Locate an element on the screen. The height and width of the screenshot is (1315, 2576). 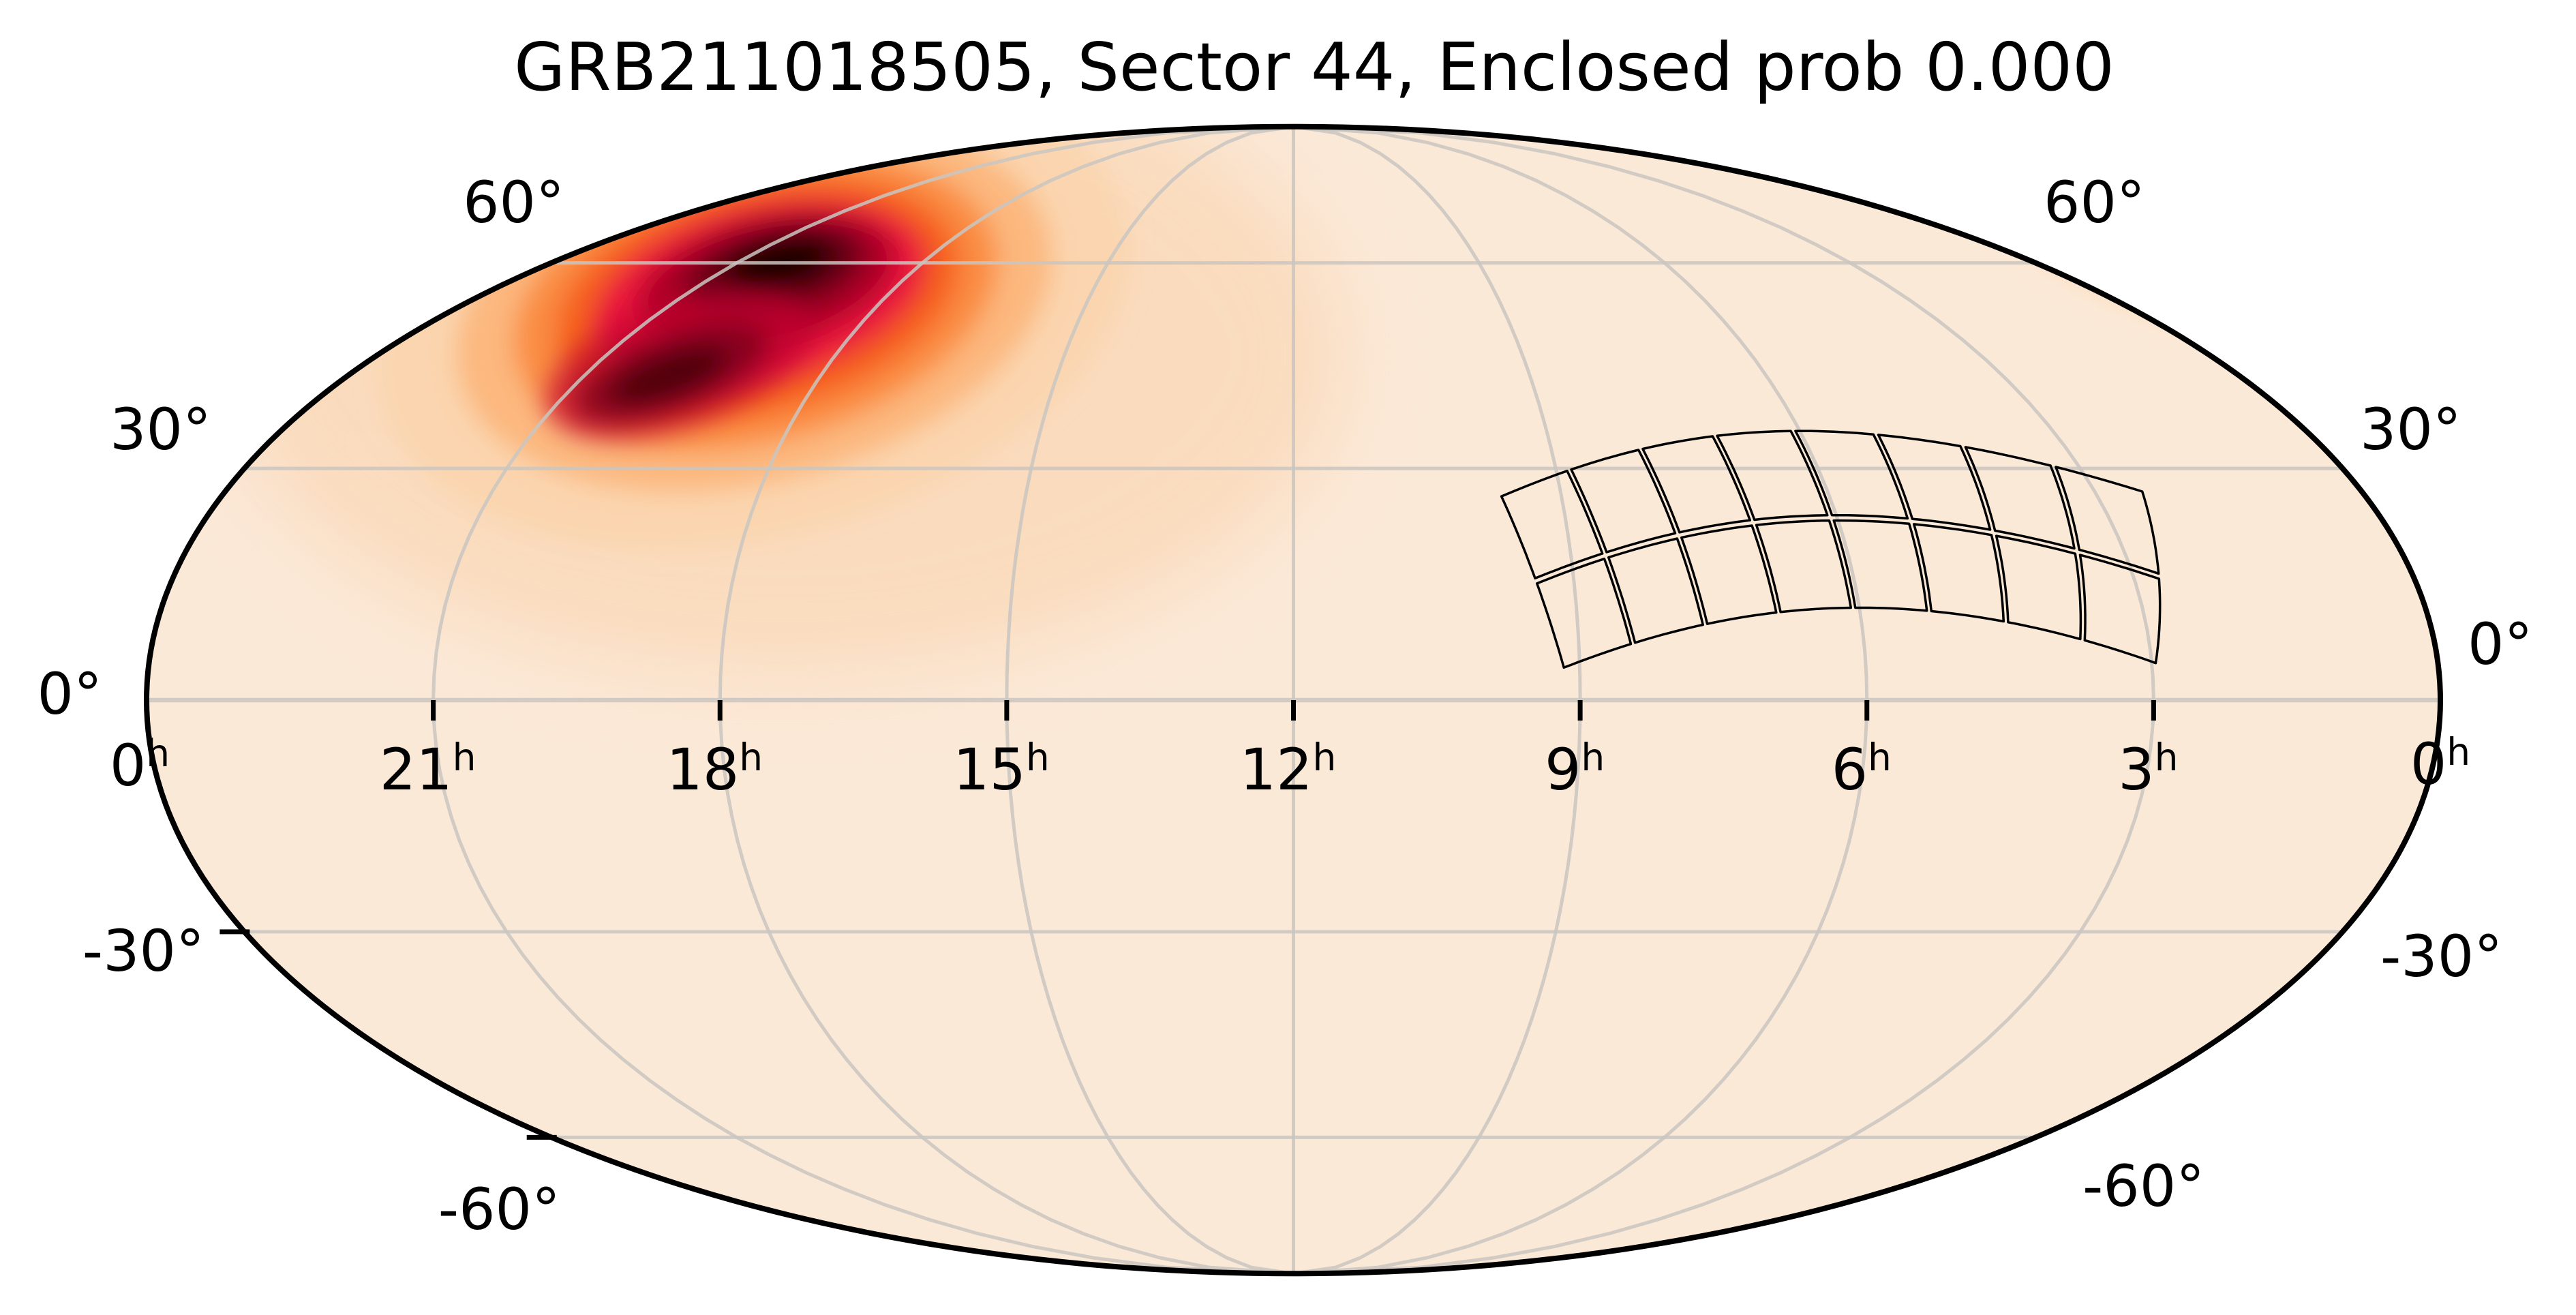
dec-label-right-0: 0° is located at coordinates (2500, 644).